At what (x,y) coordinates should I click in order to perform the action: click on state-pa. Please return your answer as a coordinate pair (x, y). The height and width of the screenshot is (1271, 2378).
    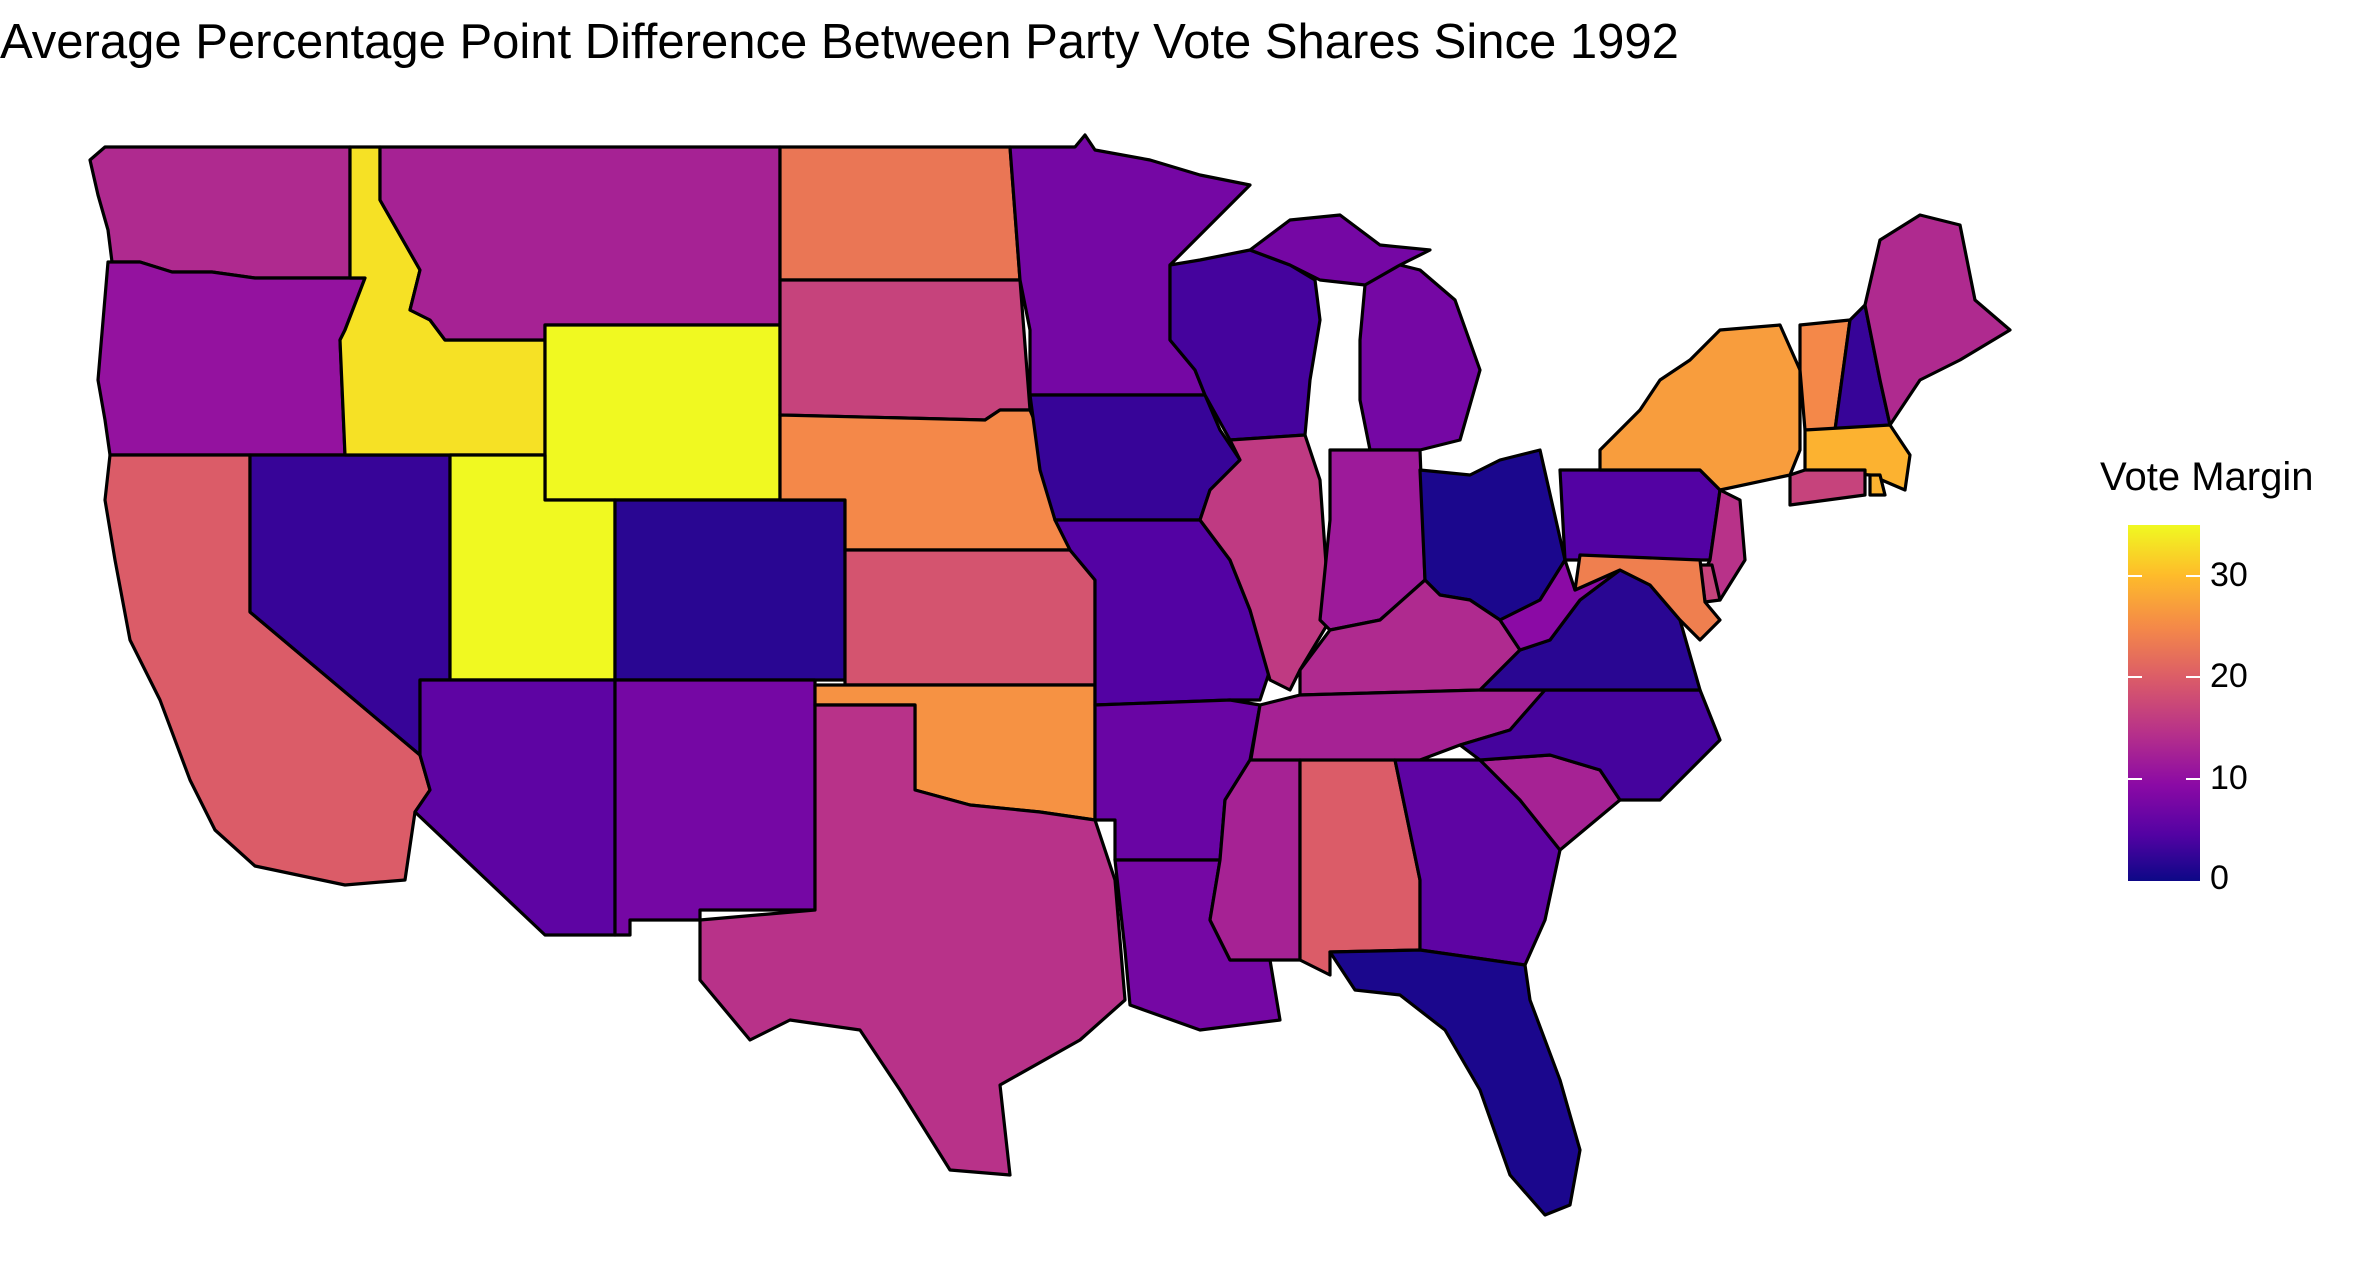
    Looking at the image, I should click on (1640, 515).